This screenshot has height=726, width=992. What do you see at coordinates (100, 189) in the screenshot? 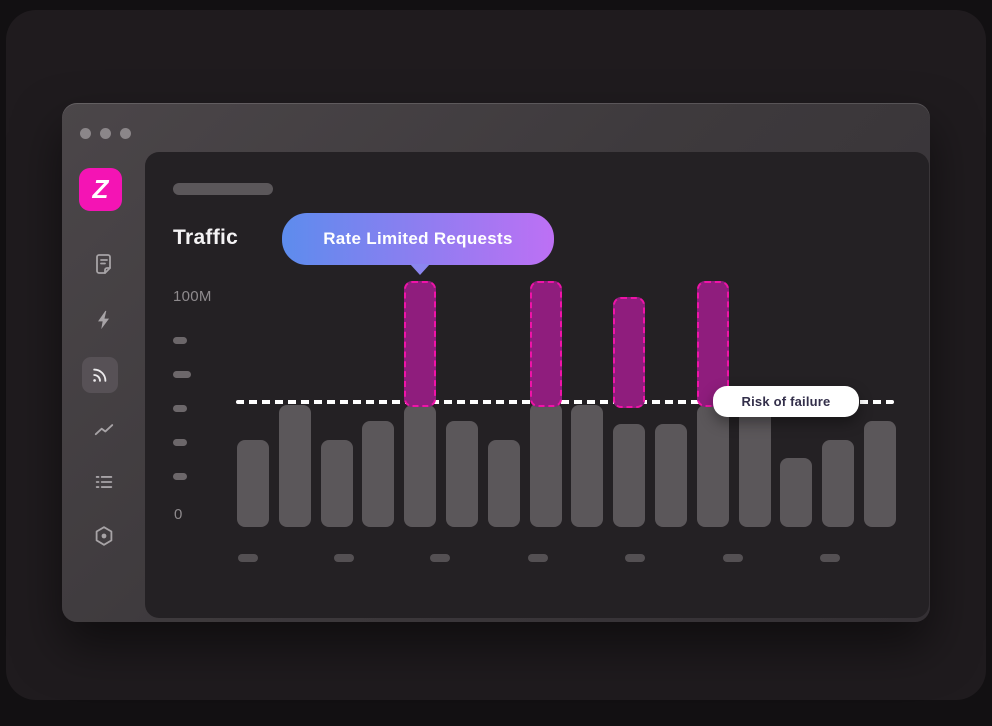
I see `app-logo: Z` at bounding box center [100, 189].